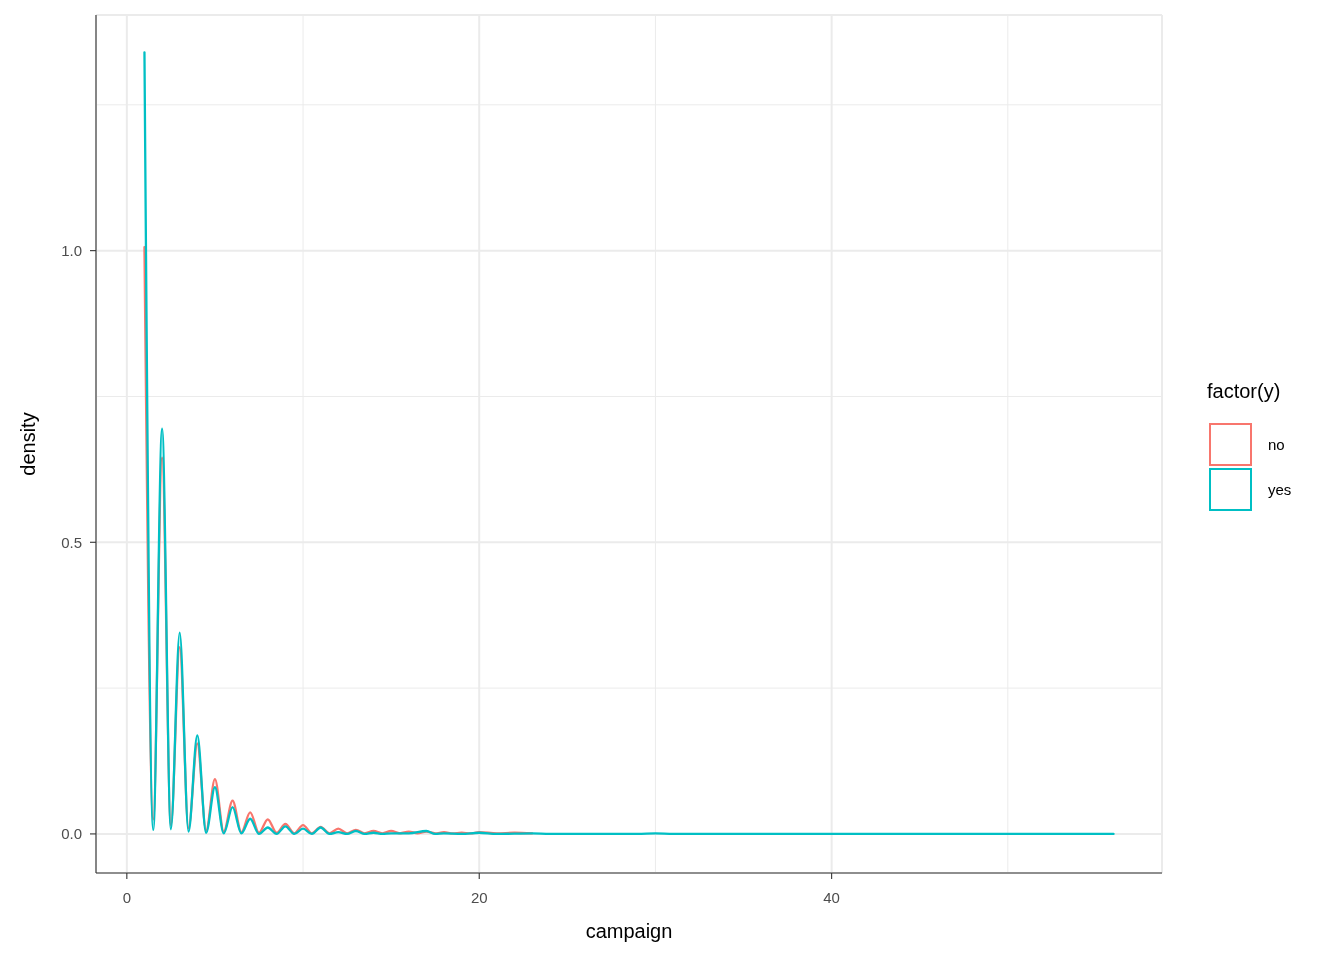 This screenshot has height=960, width=1344. I want to click on x-tick-label: 20, so click(479, 897).